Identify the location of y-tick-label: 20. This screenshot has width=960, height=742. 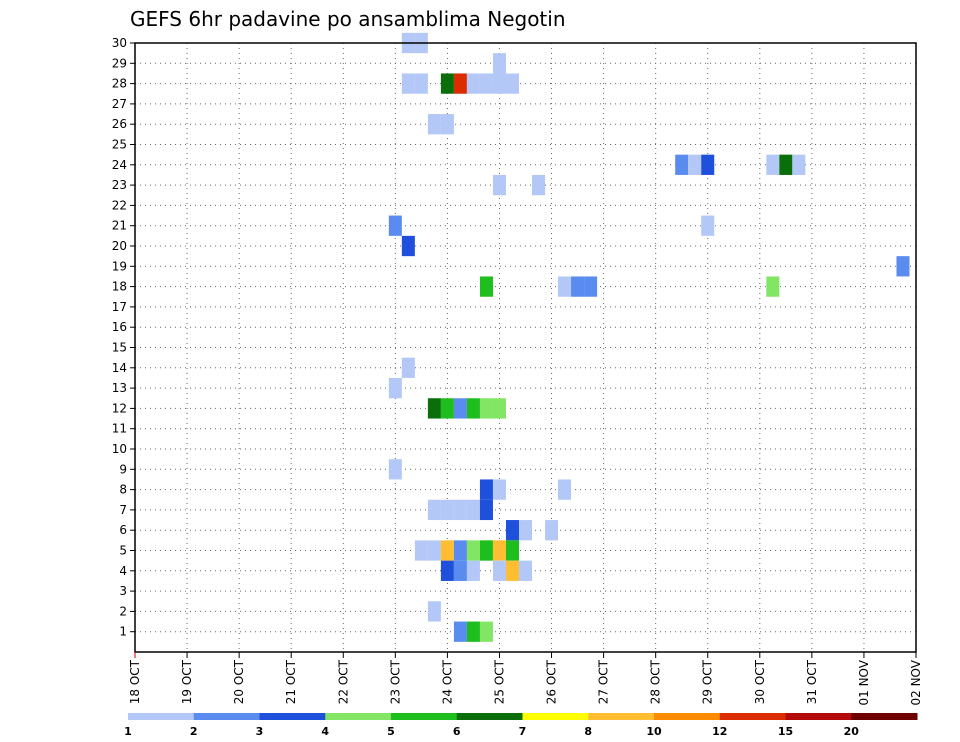
(119, 246).